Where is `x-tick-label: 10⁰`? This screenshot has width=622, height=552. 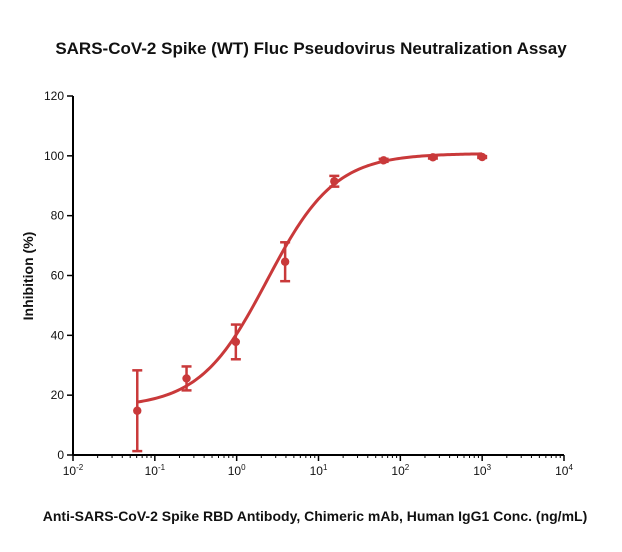
x-tick-label: 10⁰ is located at coordinates (237, 470).